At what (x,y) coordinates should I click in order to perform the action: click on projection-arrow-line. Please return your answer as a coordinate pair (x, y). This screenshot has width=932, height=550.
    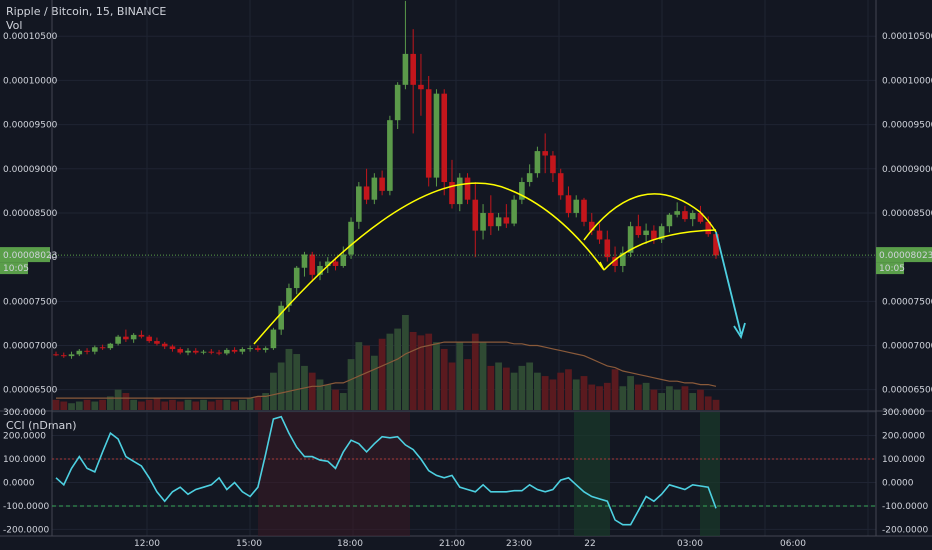
    Looking at the image, I should click on (728, 283).